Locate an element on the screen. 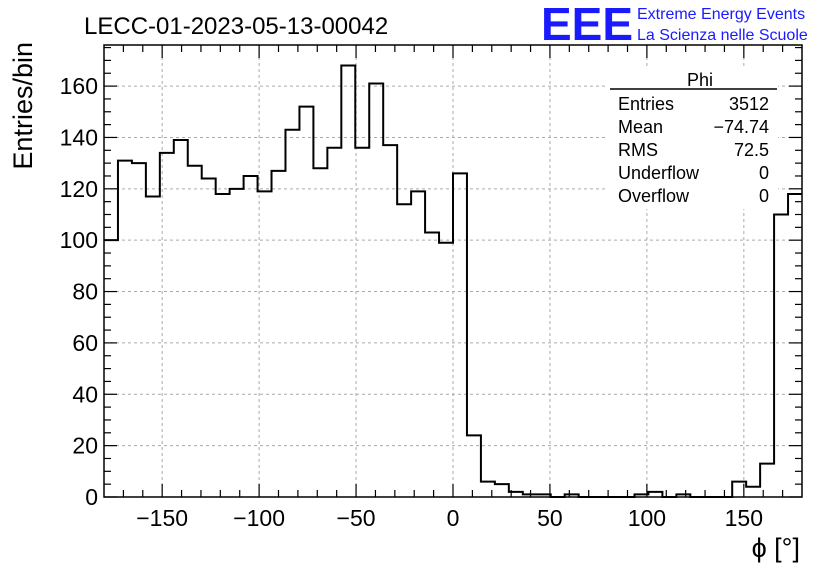  stats-label: Entries is located at coordinates (646, 104).